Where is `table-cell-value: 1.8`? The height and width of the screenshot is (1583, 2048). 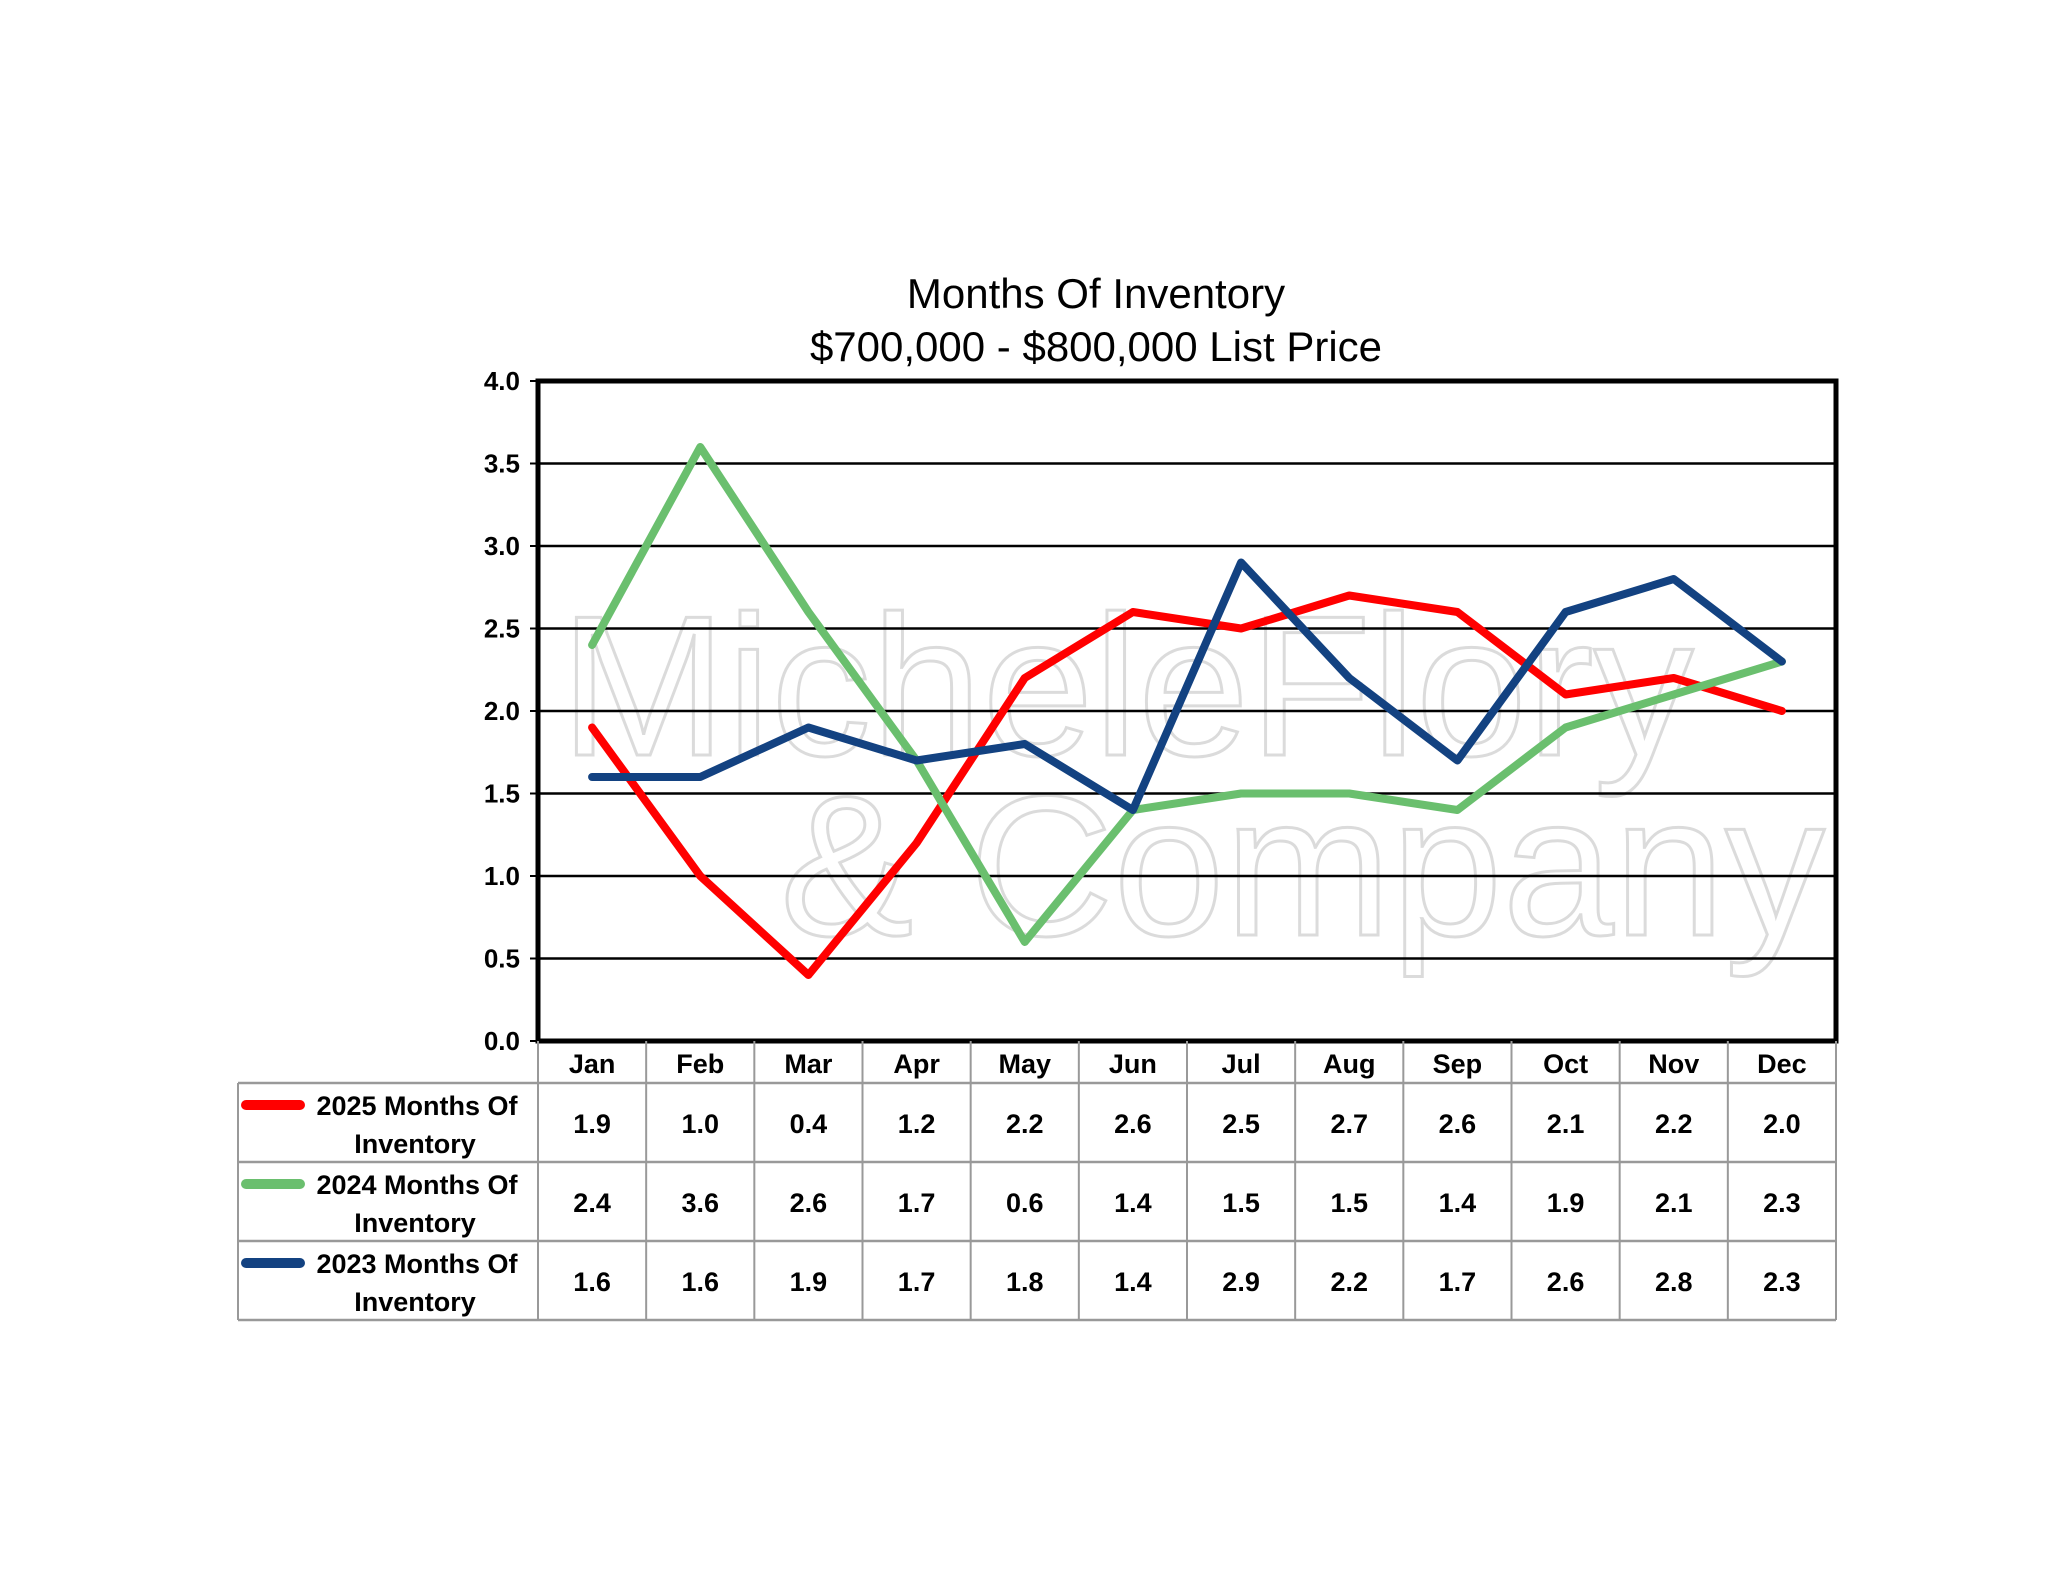
table-cell-value: 1.8 is located at coordinates (1025, 1282).